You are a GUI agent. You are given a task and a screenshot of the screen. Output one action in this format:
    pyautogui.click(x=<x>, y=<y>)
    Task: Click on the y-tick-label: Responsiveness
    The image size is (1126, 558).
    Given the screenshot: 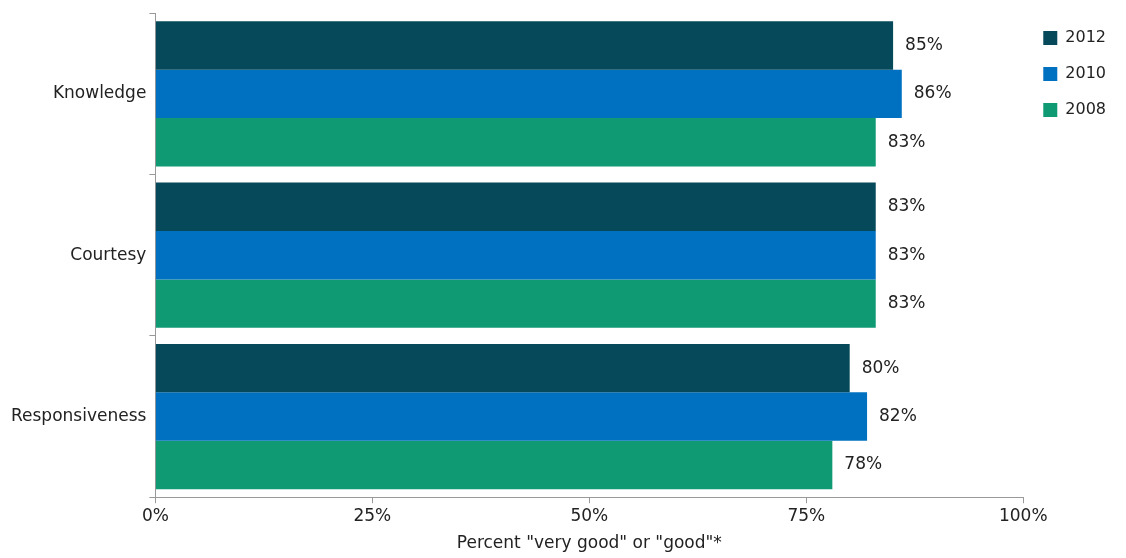 What is the action you would take?
    pyautogui.click(x=78, y=414)
    